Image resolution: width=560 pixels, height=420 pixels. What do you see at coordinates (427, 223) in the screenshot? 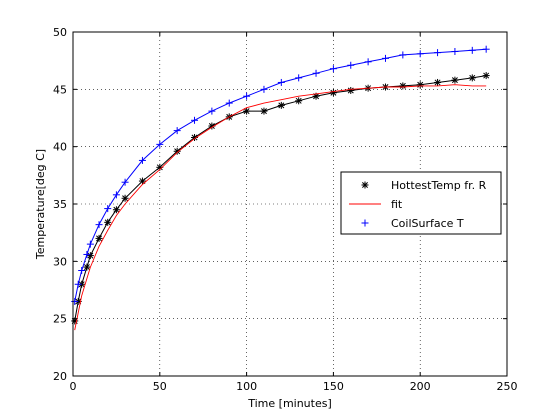
I see `legend-label: CoilSurface T` at bounding box center [427, 223].